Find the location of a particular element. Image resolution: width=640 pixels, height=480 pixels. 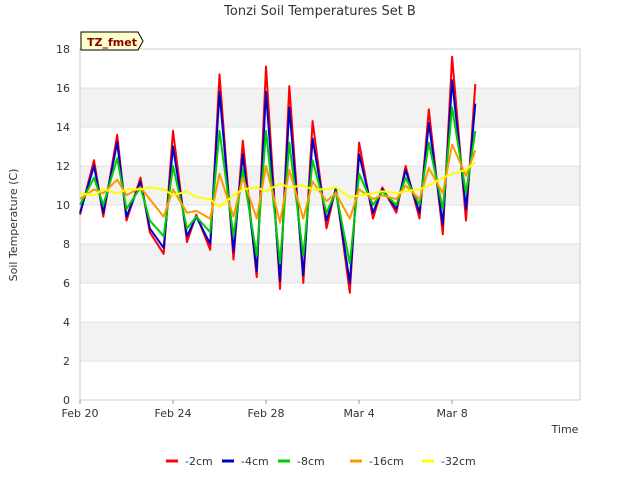

legend-label: -4cm is located at coordinates (255, 461).